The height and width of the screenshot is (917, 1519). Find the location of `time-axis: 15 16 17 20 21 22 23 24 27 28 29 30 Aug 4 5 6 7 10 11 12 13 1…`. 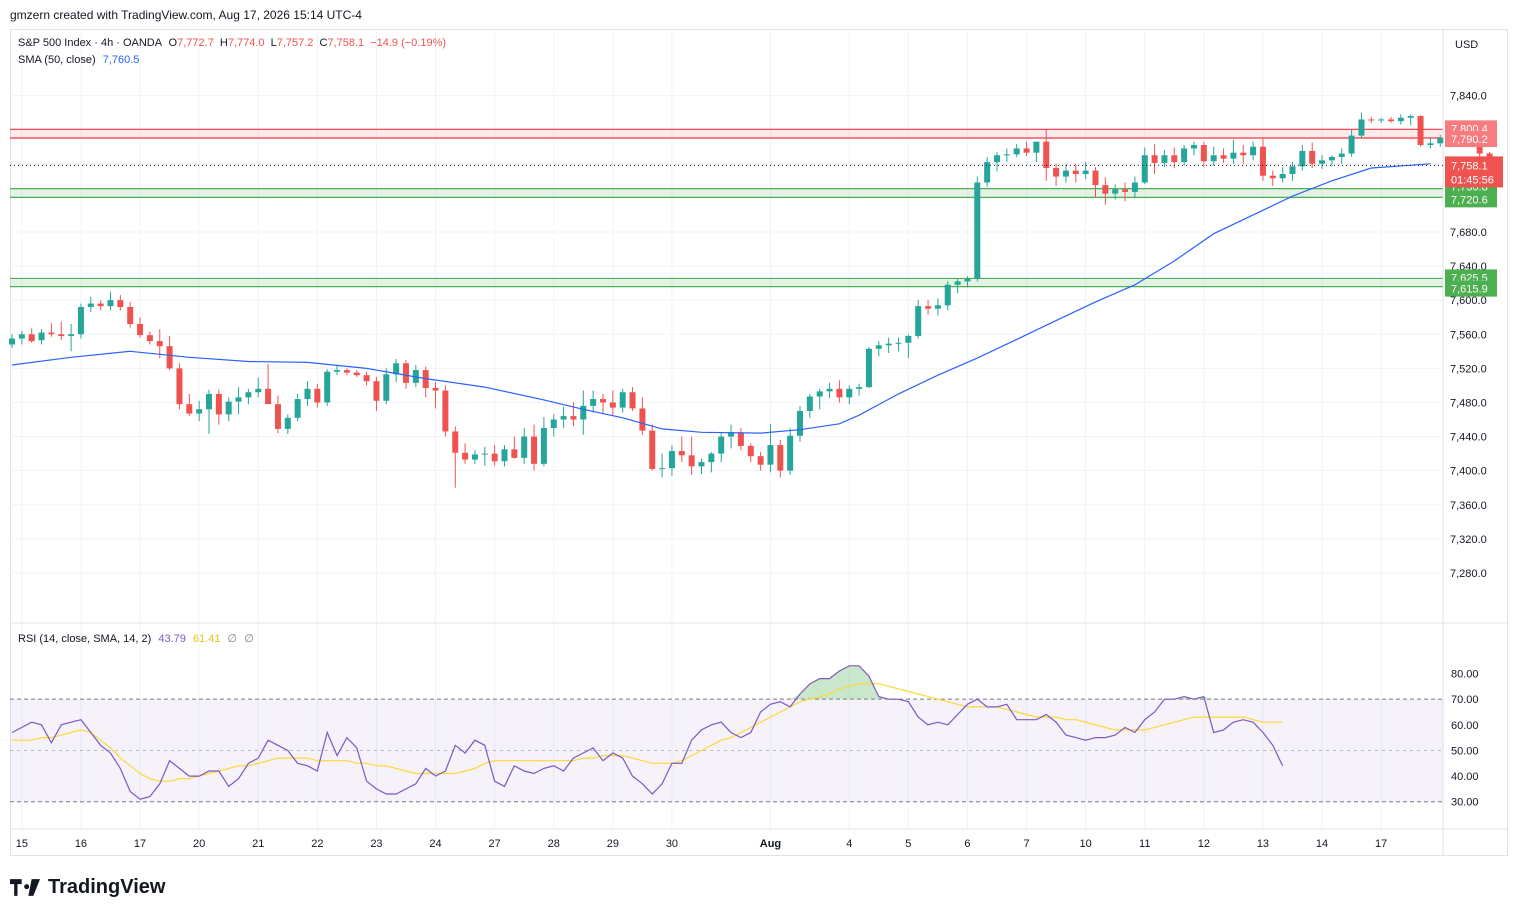

time-axis: 15 16 17 20 21 22 23 24 27 28 29 30 Aug 4 5 6 7 10 11 12 13 1… is located at coordinates (702, 844).